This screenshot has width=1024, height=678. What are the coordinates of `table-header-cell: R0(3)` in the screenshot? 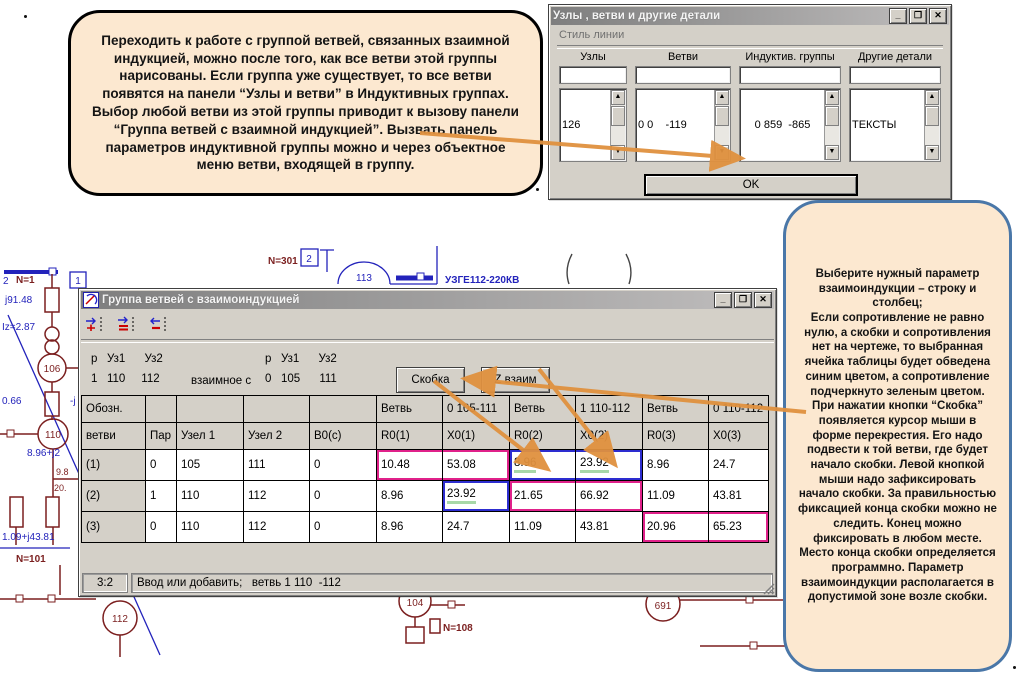 It's located at (676, 436).